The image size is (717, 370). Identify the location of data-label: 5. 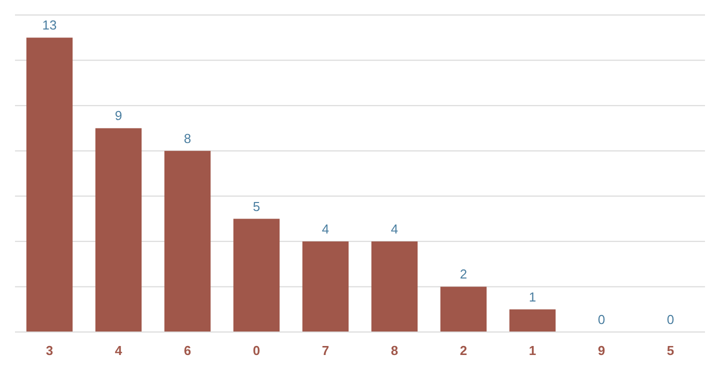
(256, 206).